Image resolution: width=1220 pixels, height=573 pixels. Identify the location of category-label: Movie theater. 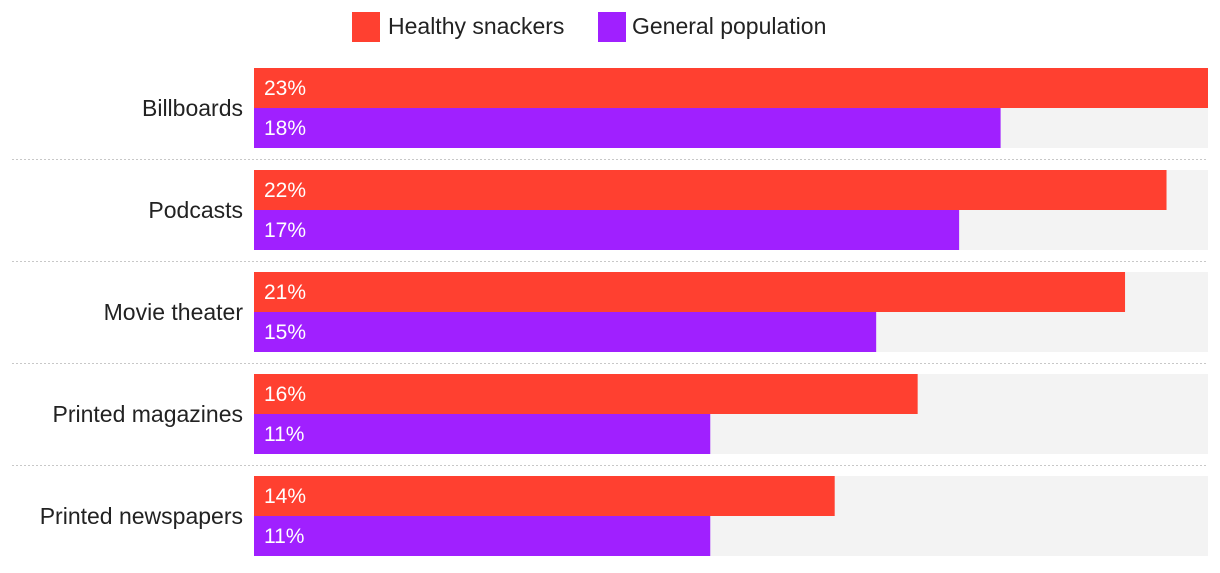
(174, 312).